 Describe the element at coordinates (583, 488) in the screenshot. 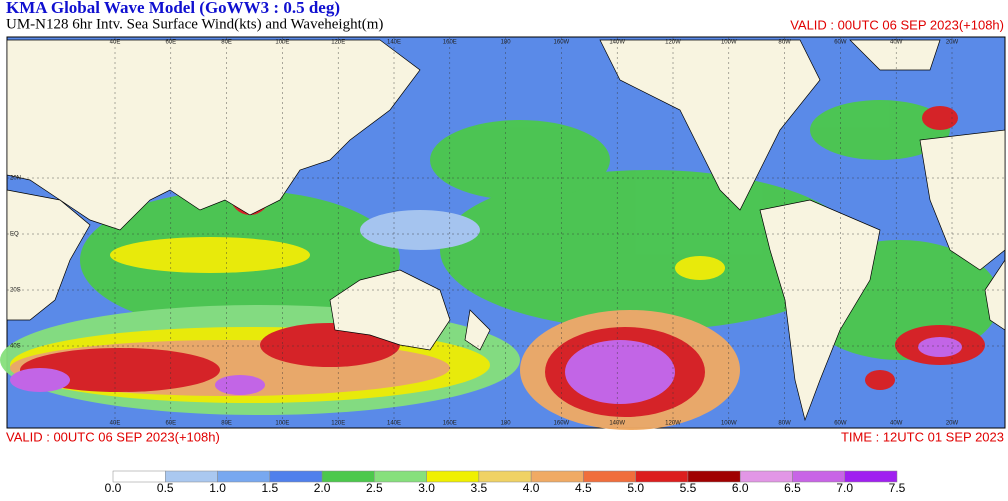

I see `colorbar-label: 4.5` at that location.